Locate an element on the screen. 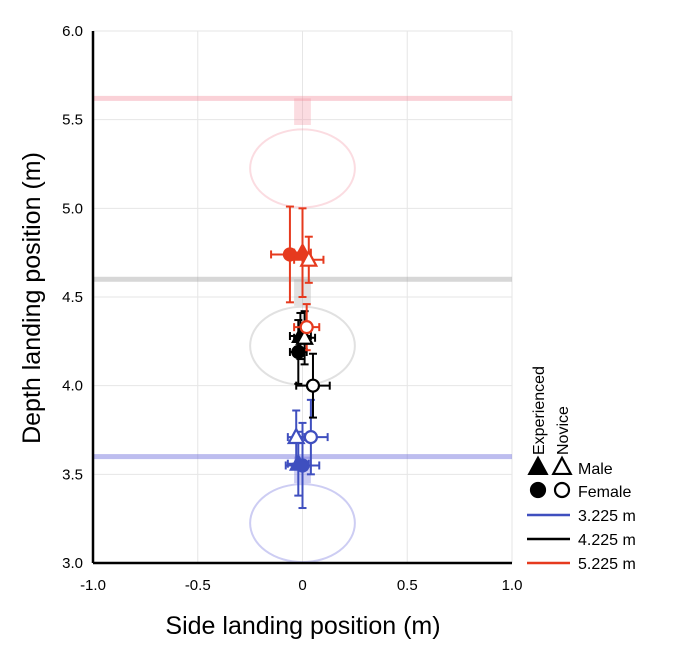 The height and width of the screenshot is (656, 679). y-tick-label: 5.5 is located at coordinates (72, 120).